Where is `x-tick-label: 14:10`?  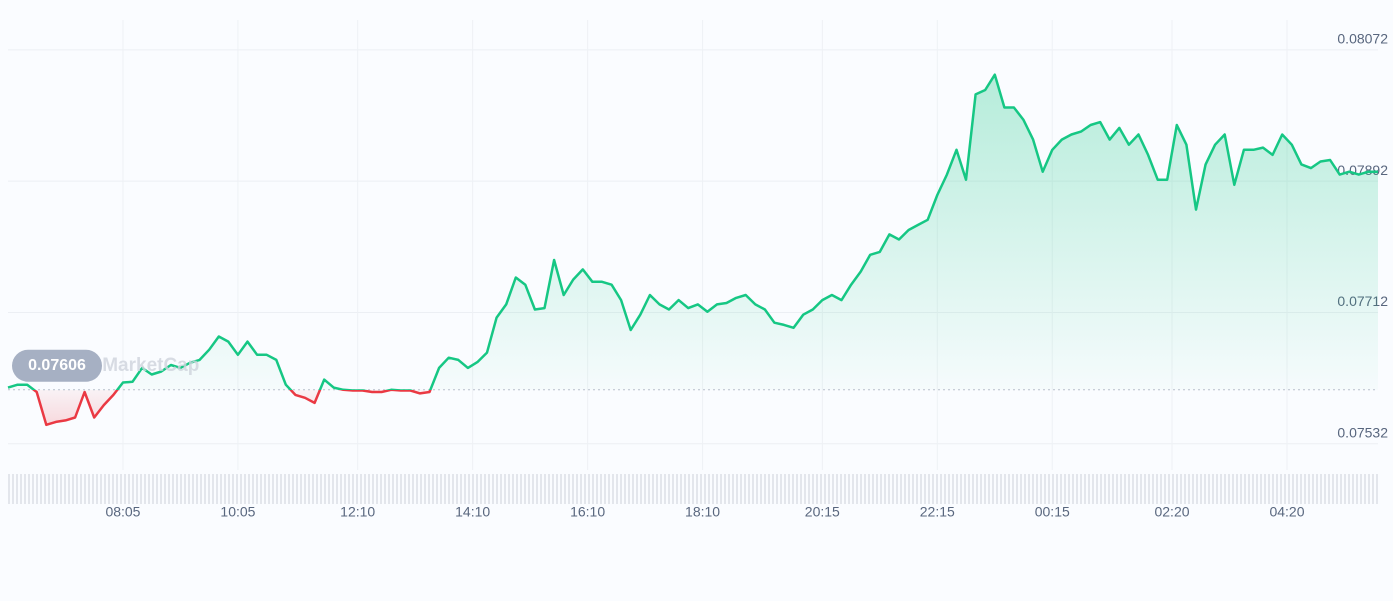 x-tick-label: 14:10 is located at coordinates (472, 512).